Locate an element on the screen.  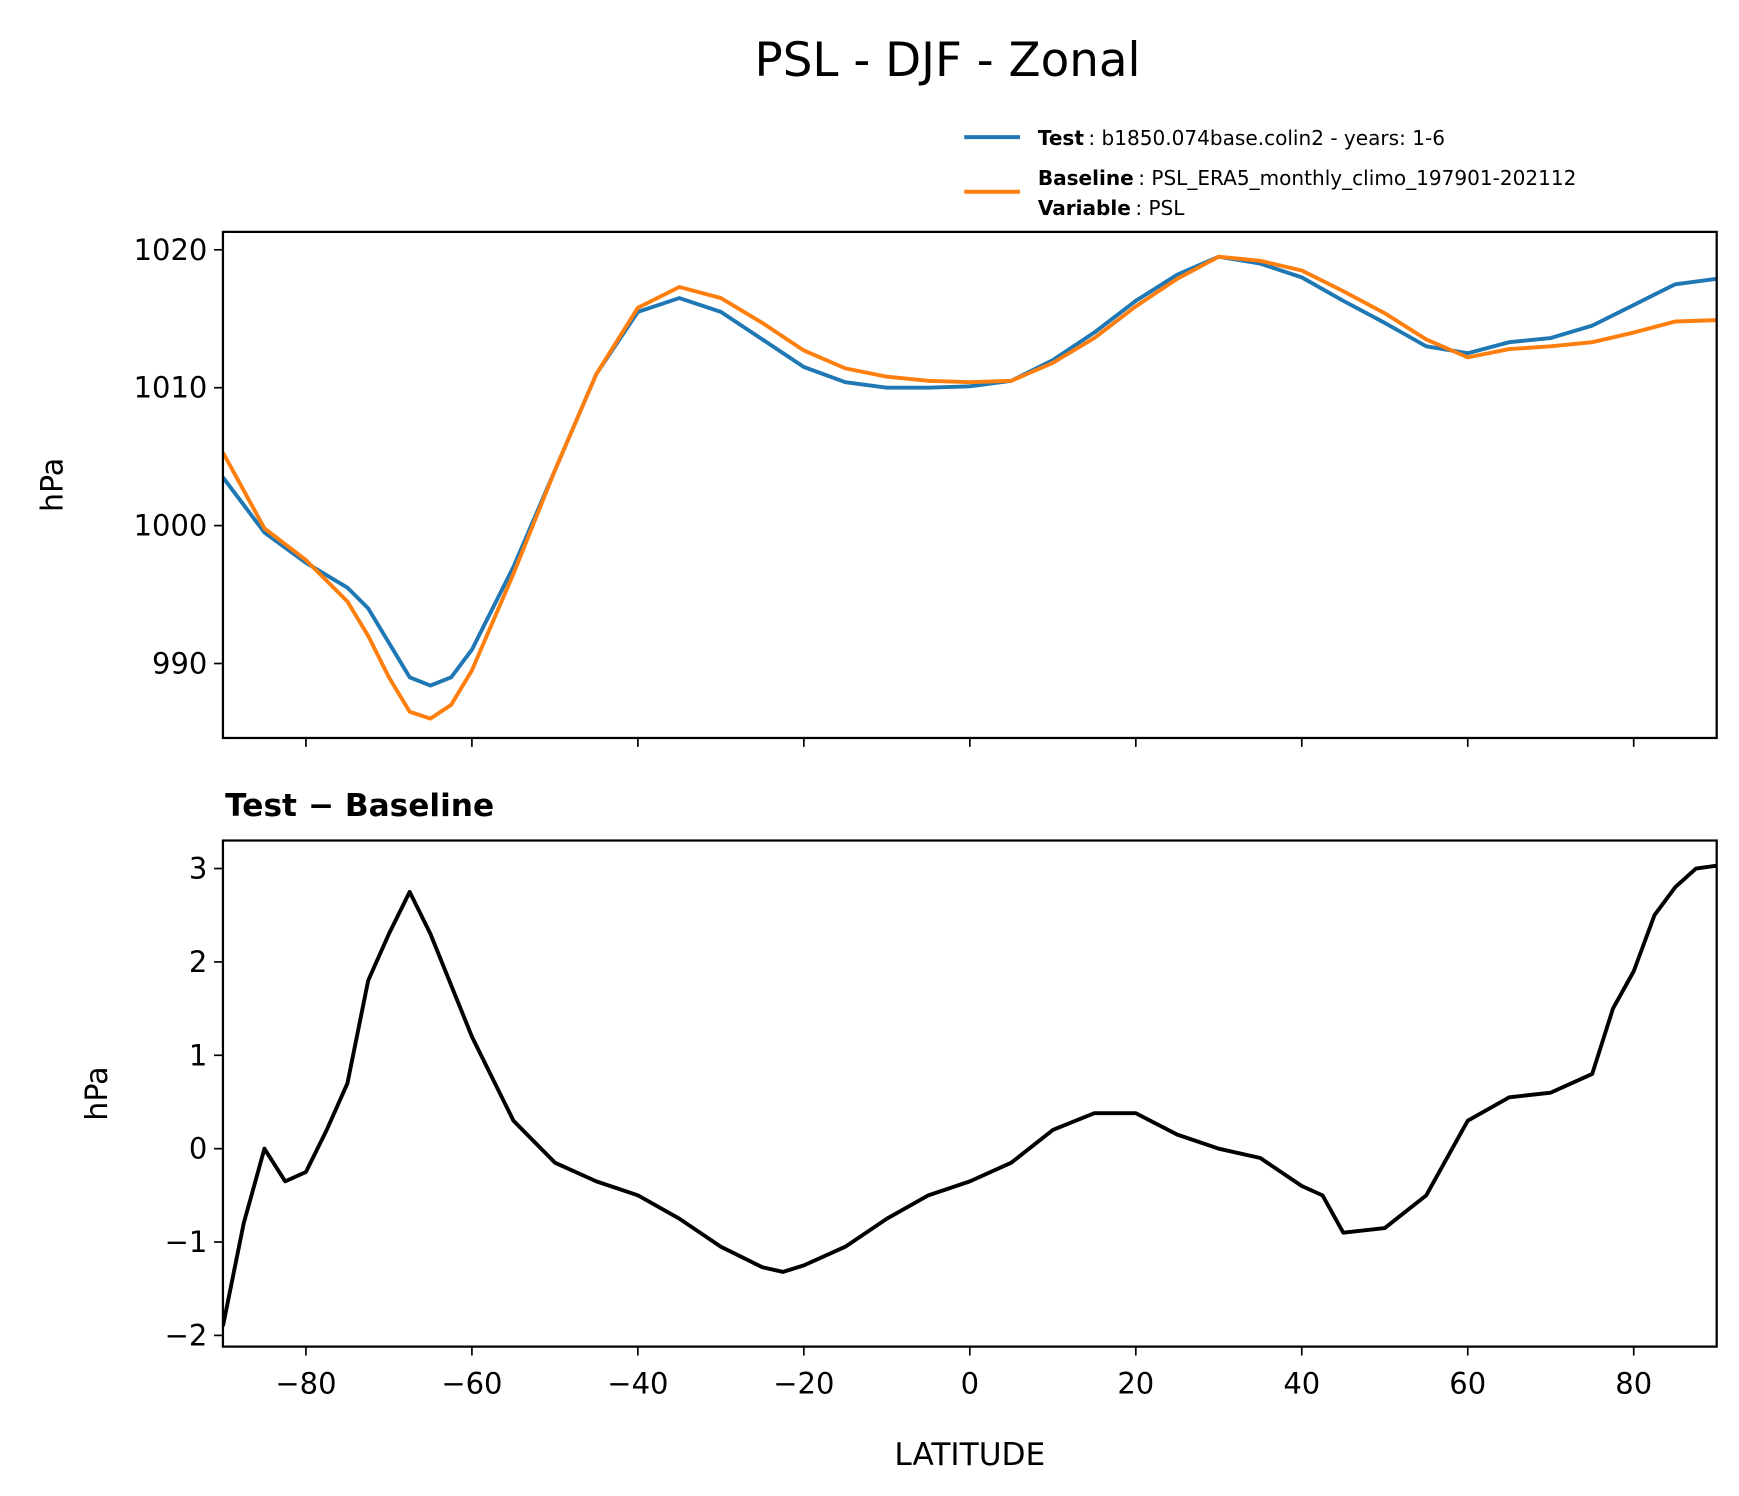
x-tick-label: 20 is located at coordinates (1135, 1383).